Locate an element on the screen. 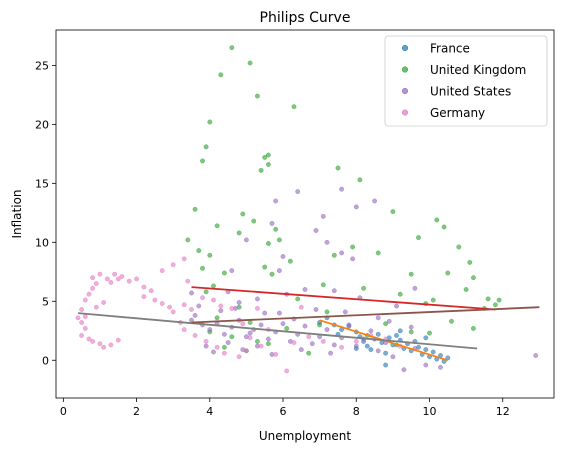  legend-marker-united-kingdom is located at coordinates (405, 69).